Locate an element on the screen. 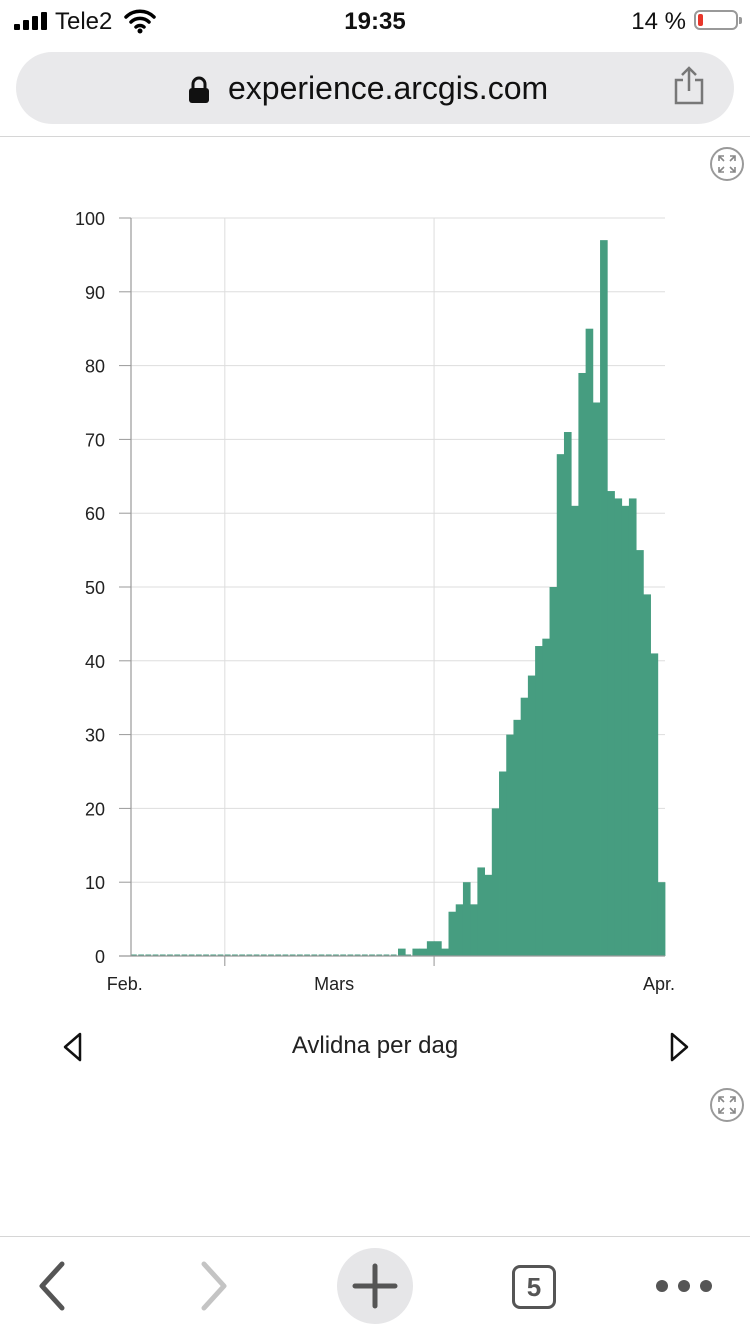 The image size is (750, 1335). battery-percent: 14 % is located at coordinates (658, 21).